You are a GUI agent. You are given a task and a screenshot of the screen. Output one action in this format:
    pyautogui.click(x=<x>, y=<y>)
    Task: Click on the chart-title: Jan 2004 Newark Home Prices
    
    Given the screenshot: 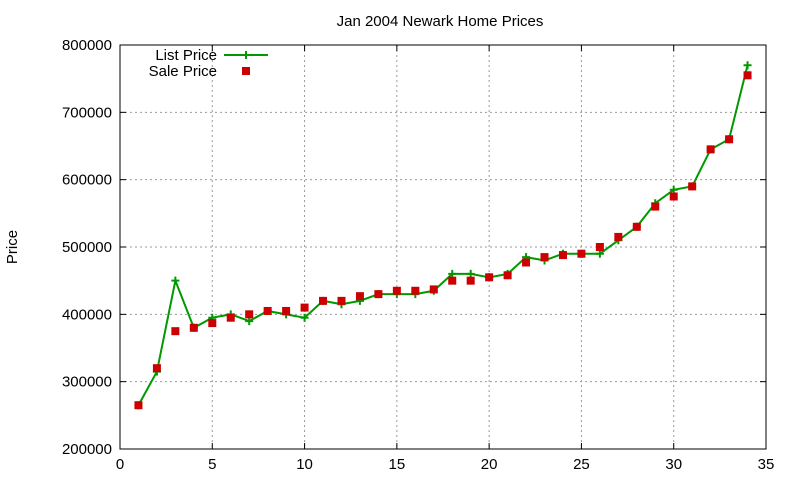 What is the action you would take?
    pyautogui.click(x=440, y=21)
    